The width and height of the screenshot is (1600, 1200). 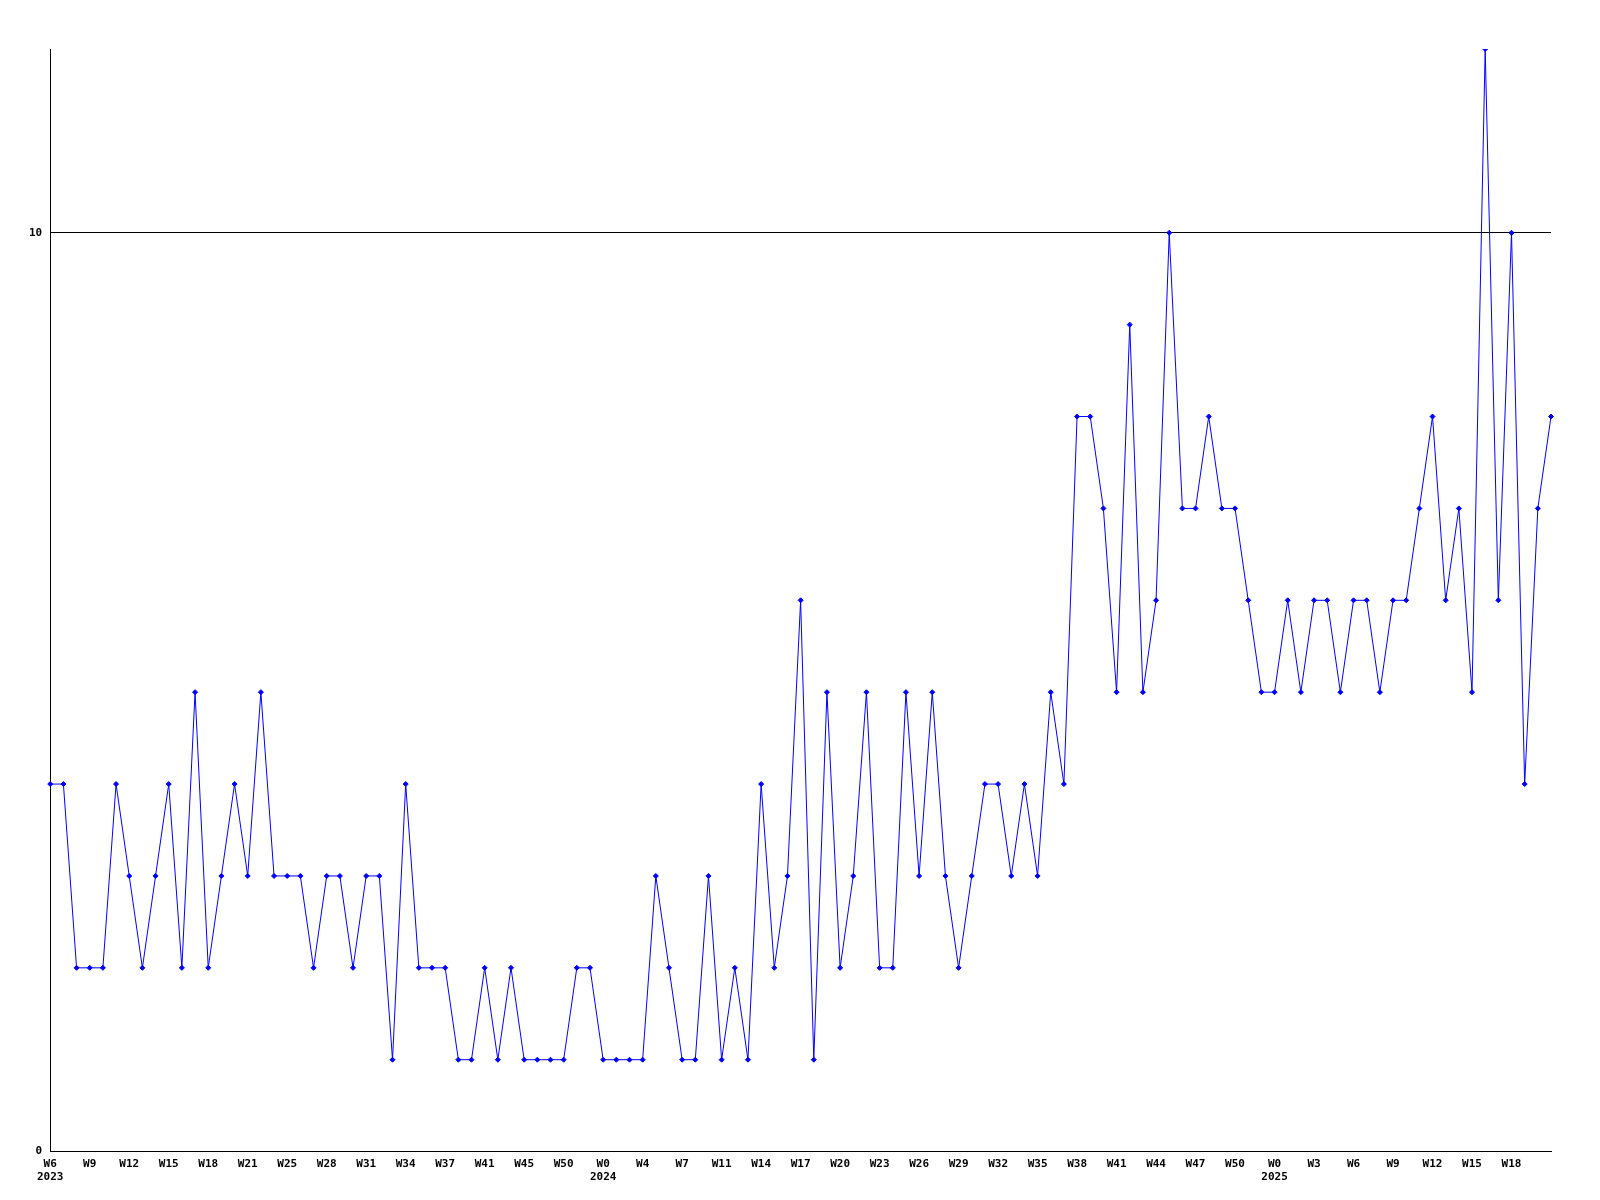 What do you see at coordinates (1353, 1164) in the screenshot?
I see `x-tick-label: W6` at bounding box center [1353, 1164].